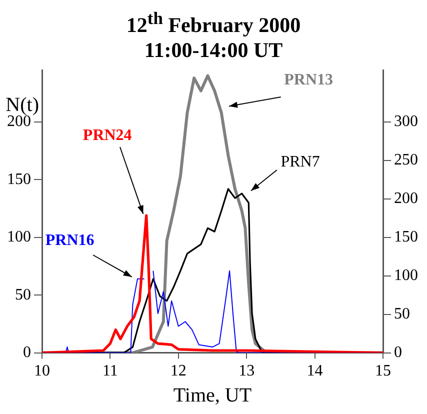 Image resolution: width=427 pixels, height=414 pixels. What do you see at coordinates (300, 162) in the screenshot?
I see `text: PRN7` at bounding box center [300, 162].